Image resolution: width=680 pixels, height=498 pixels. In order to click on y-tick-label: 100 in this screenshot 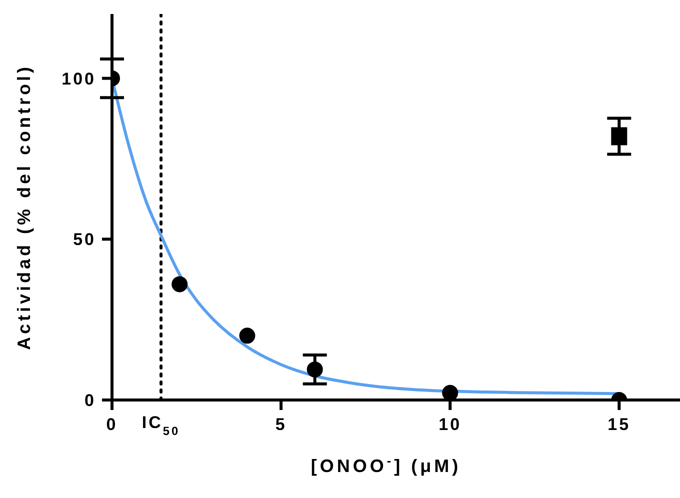, I will do `click(79, 78)`.